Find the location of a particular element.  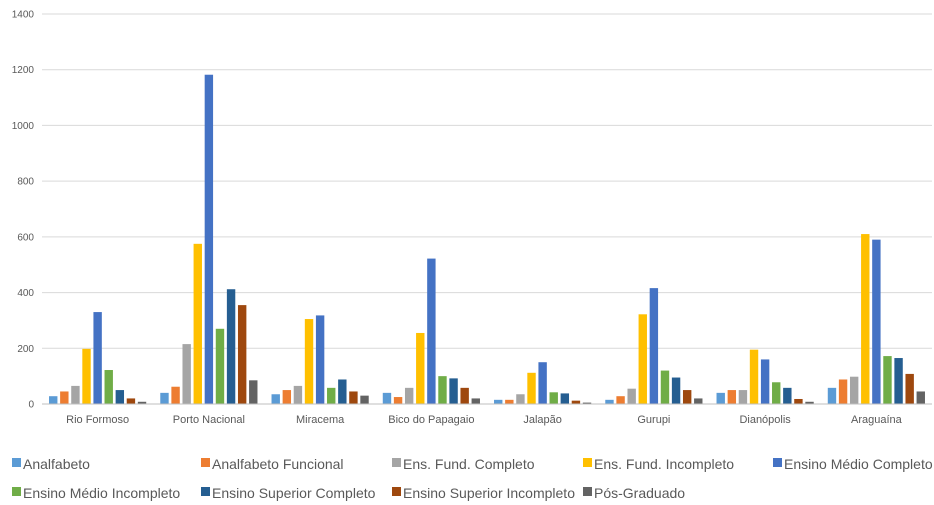

x-category-label: Dianópolis is located at coordinates (765, 420).